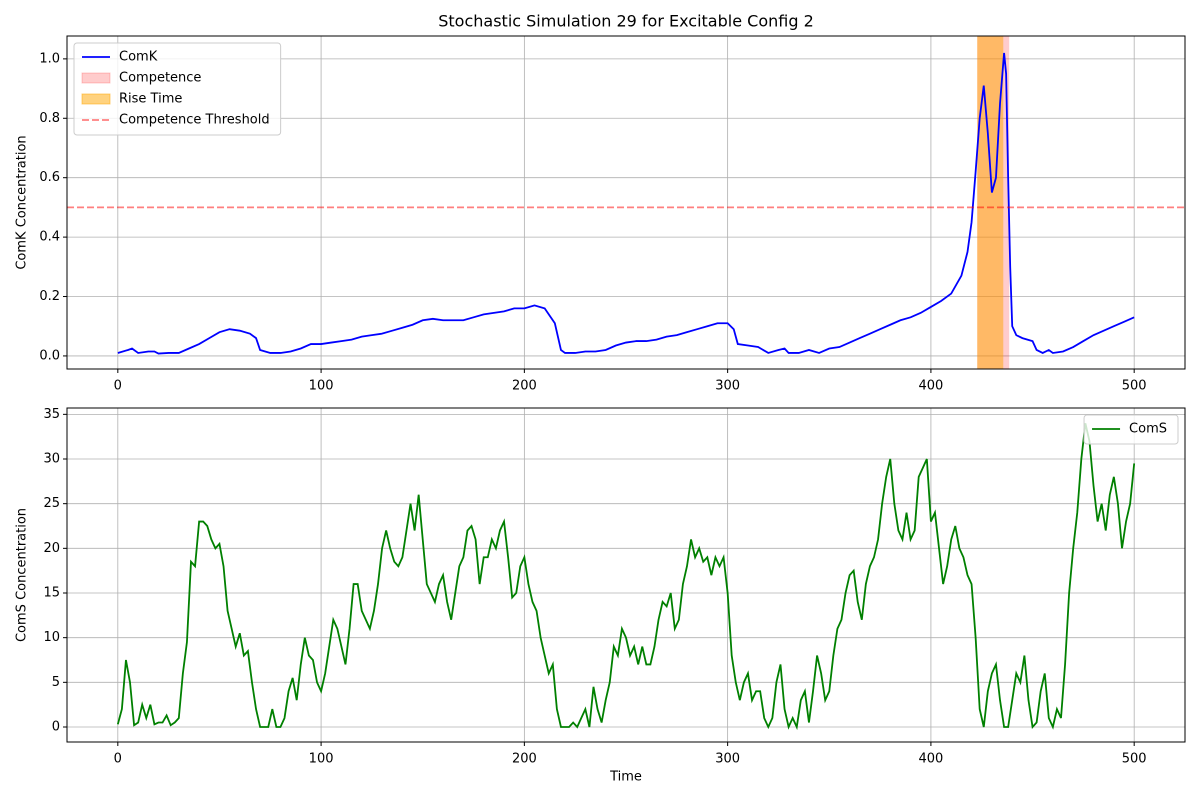  Describe the element at coordinates (150, 99) in the screenshot. I see `legend-label: Rise Time` at that location.